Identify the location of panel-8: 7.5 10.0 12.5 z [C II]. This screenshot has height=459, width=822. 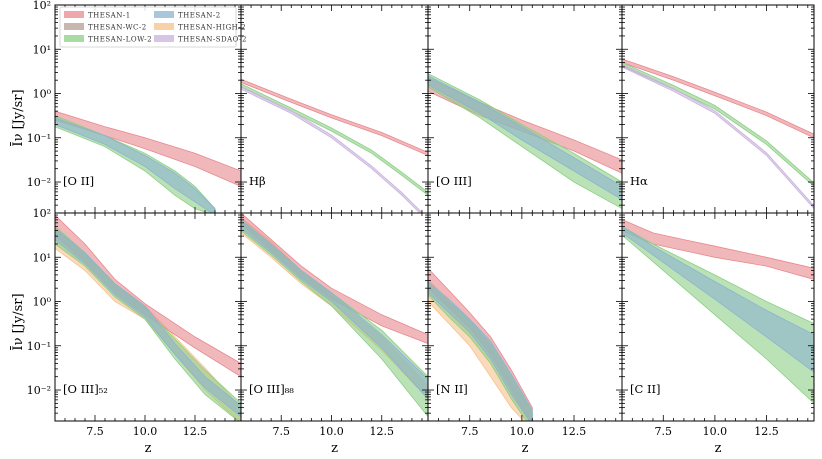
(718, 334).